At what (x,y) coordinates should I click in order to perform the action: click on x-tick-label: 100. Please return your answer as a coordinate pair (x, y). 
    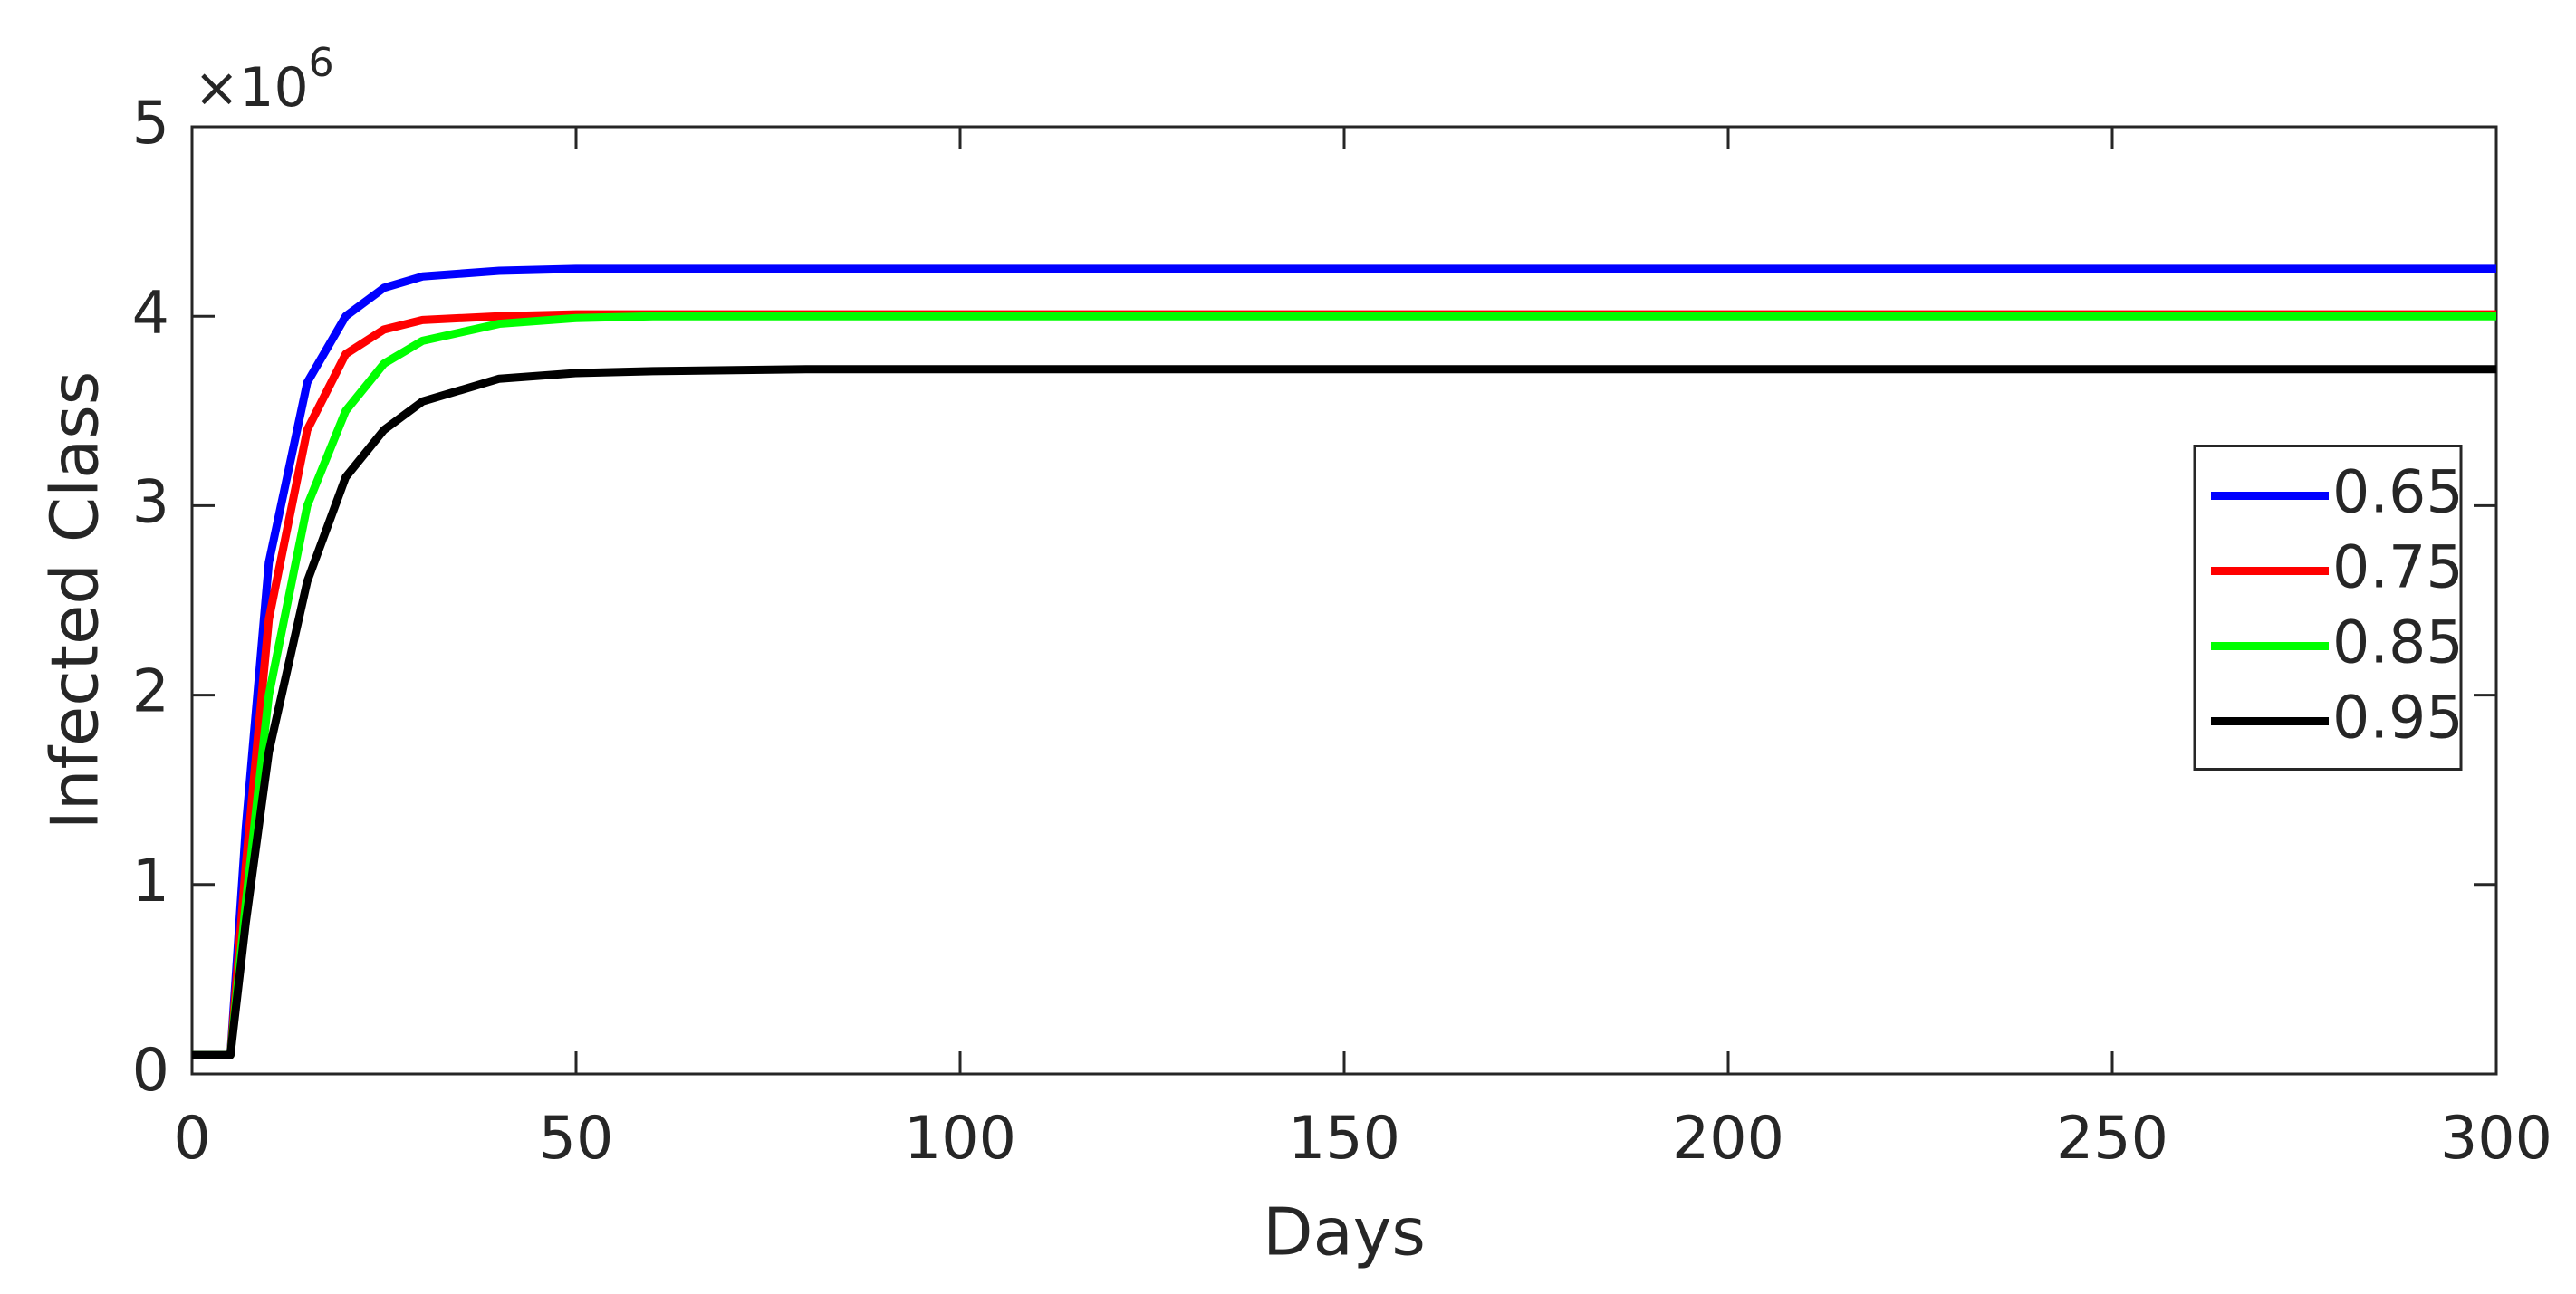
    Looking at the image, I should click on (960, 1139).